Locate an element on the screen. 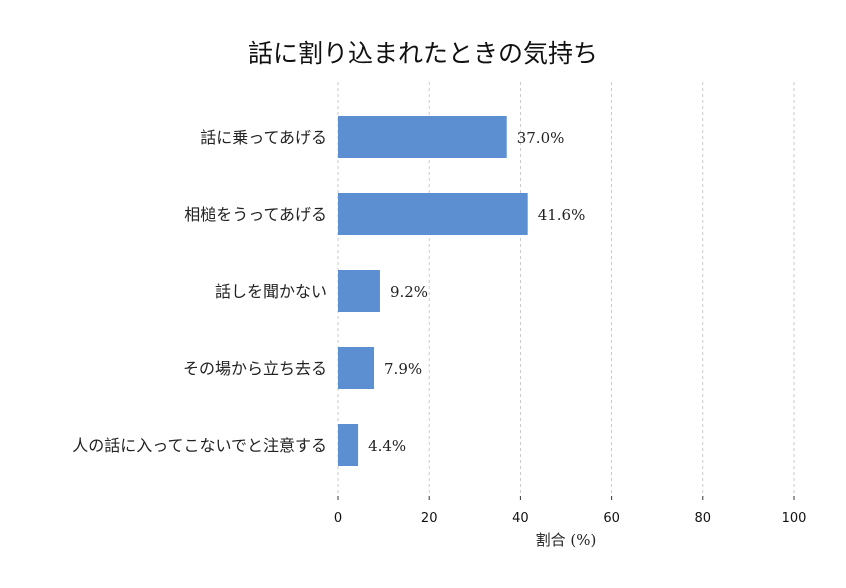  x-tick-label: 100 is located at coordinates (794, 518).